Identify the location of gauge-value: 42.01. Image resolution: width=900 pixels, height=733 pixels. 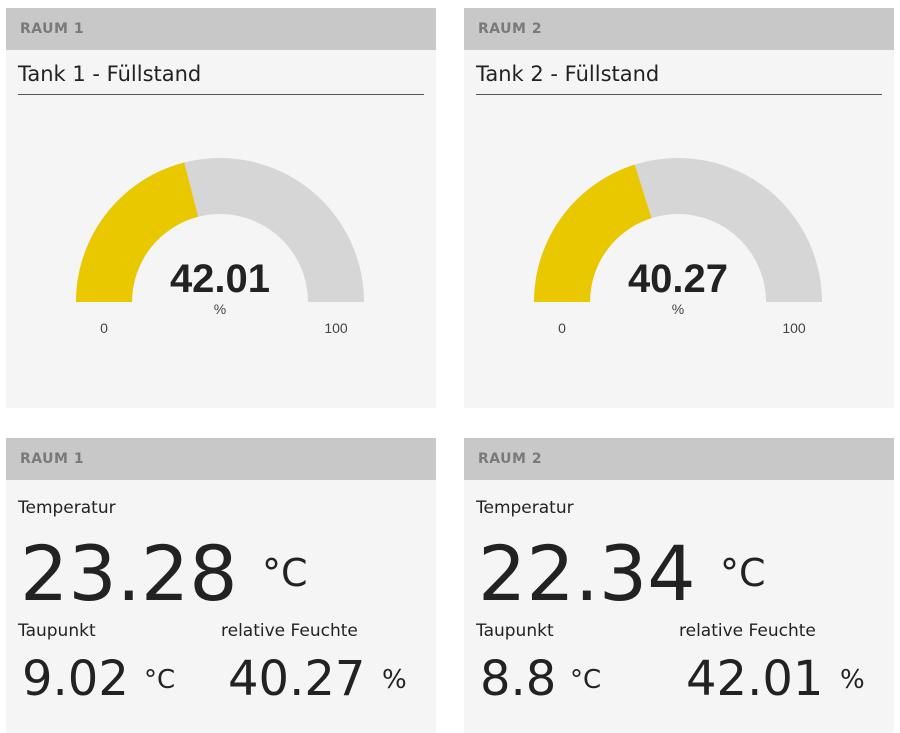
(220, 279).